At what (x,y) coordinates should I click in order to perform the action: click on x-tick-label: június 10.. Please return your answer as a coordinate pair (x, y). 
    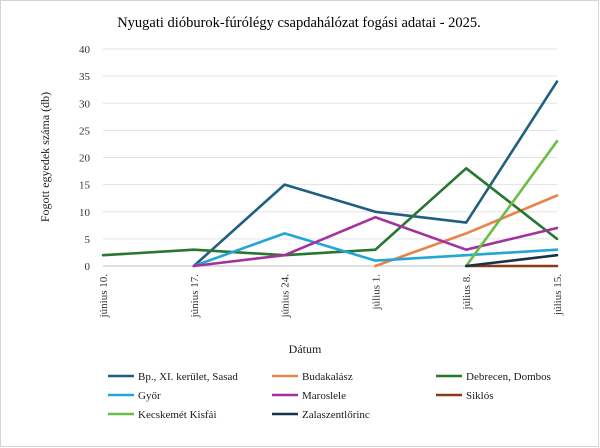
    Looking at the image, I should click on (104, 296).